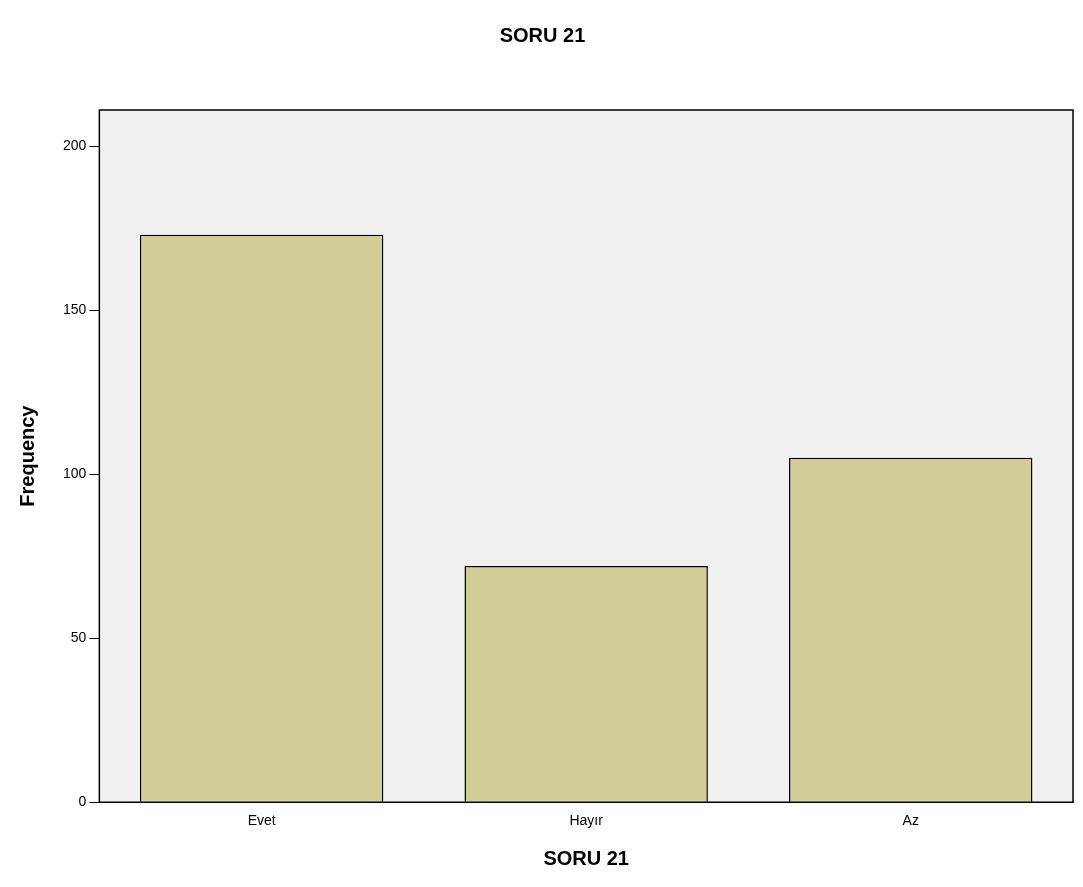 This screenshot has height=887, width=1083. I want to click on x-axis-title: SORU 21, so click(586, 857).